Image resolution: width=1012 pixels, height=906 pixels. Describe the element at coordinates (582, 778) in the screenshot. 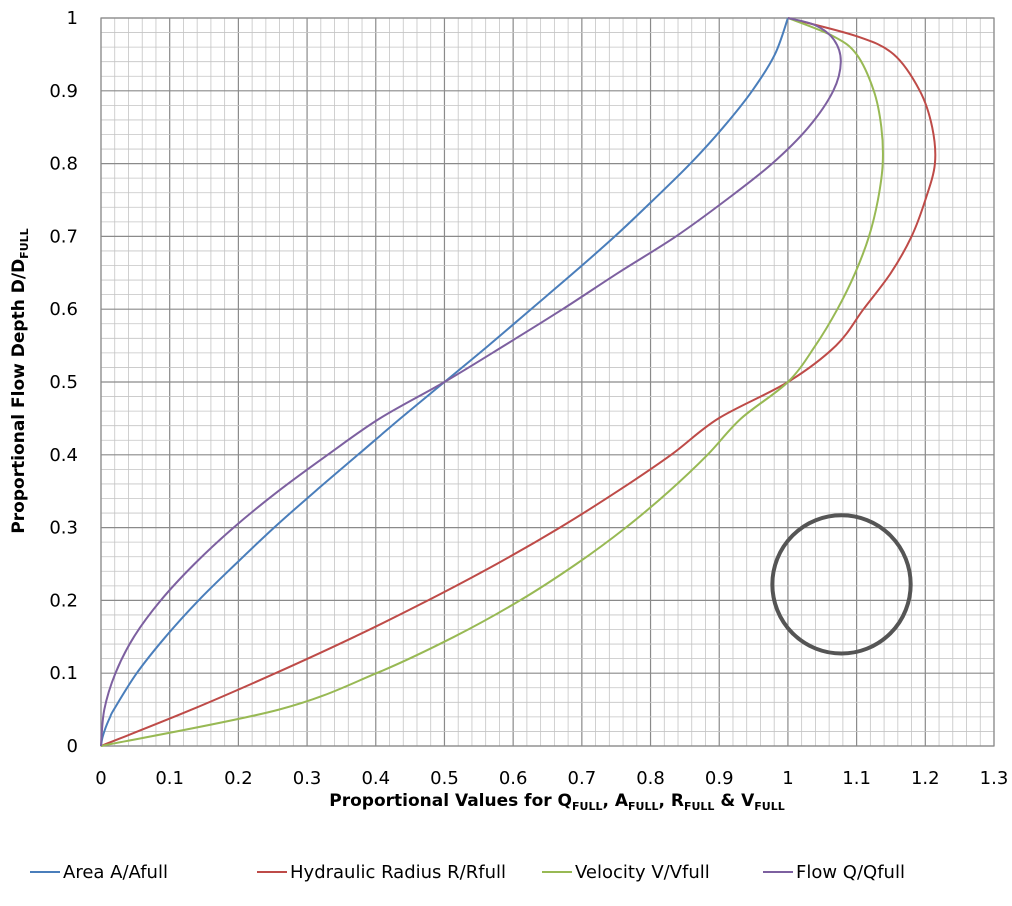

I see `x-tick-label: 0.7` at that location.